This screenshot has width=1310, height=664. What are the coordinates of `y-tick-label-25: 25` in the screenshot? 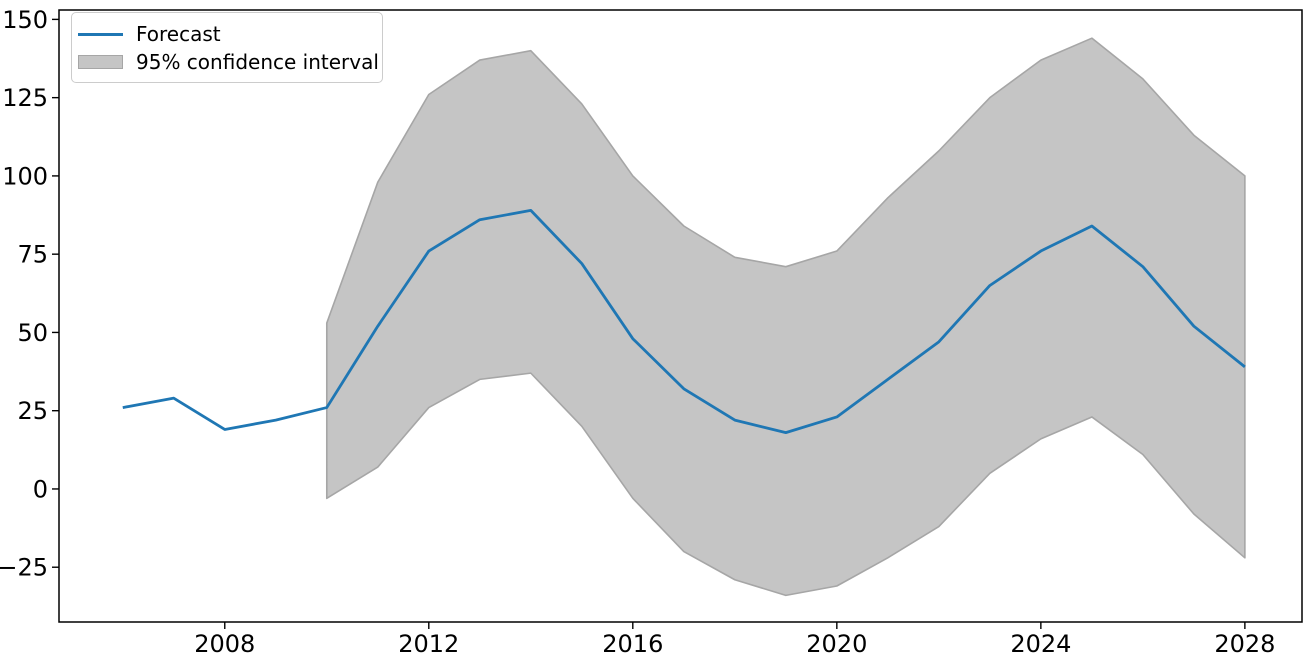 It's located at (32, 411).